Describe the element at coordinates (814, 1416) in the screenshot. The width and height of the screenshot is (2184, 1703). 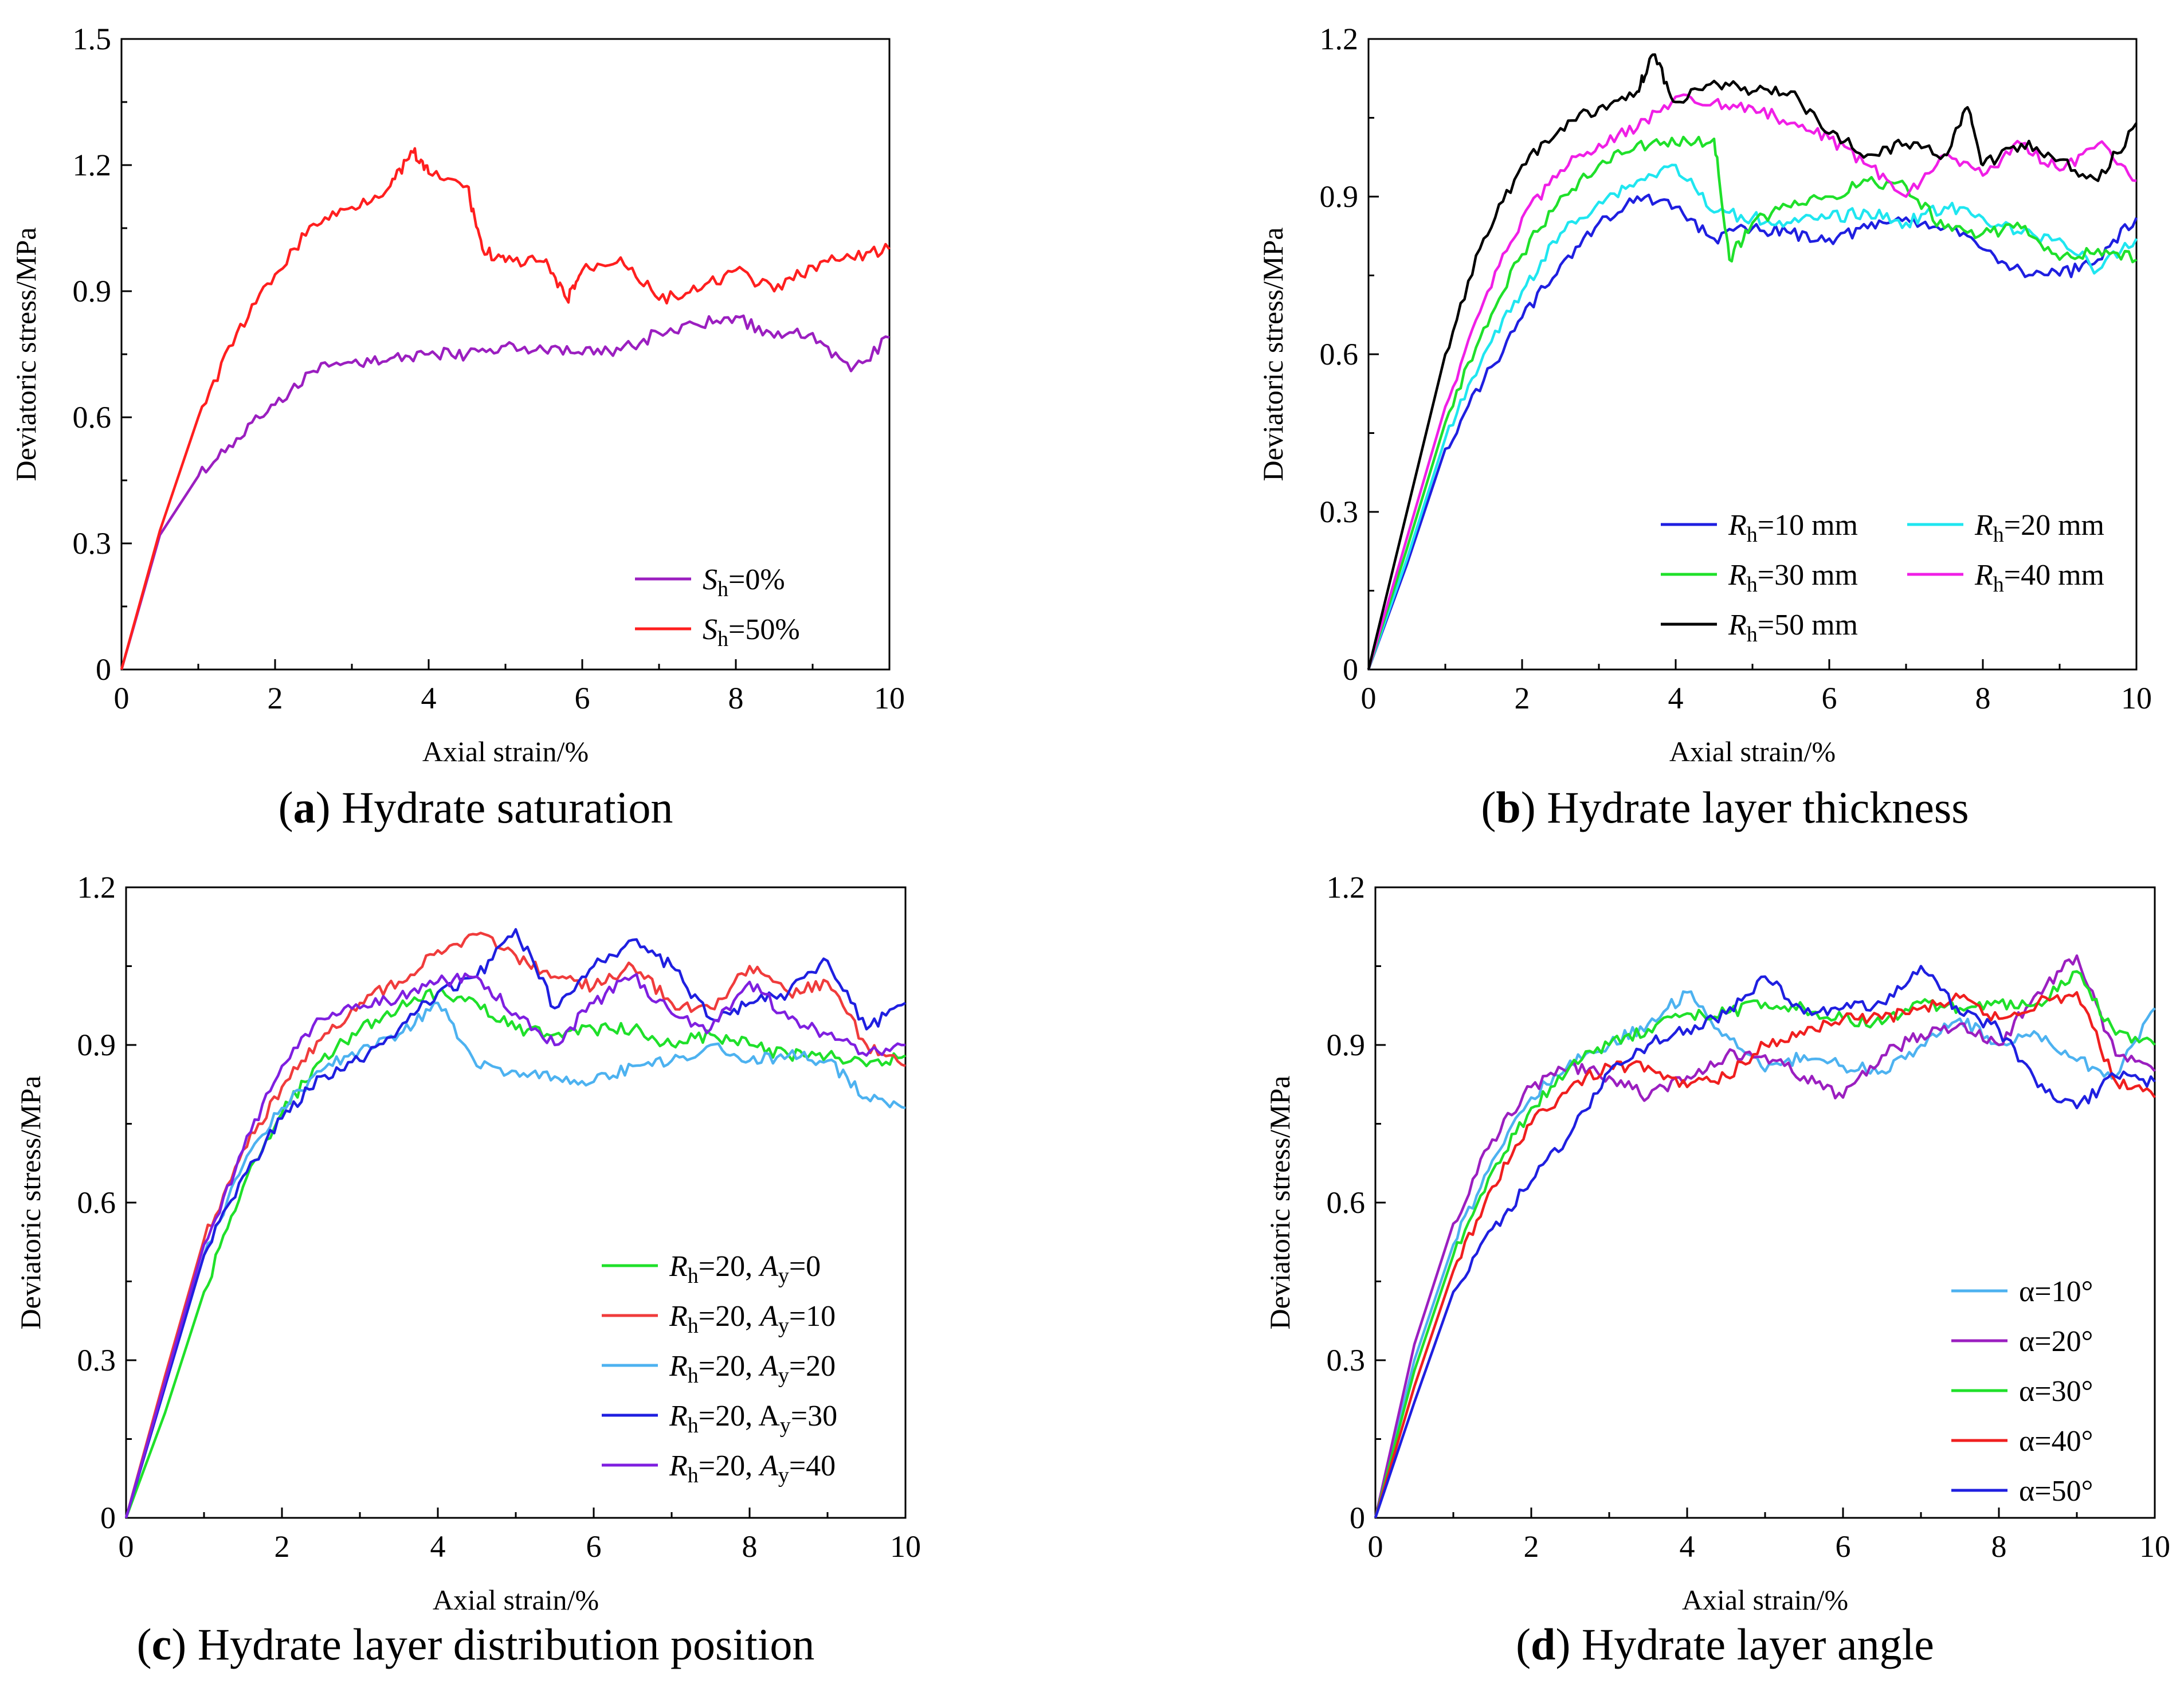
I see `legend-text: =30` at that location.